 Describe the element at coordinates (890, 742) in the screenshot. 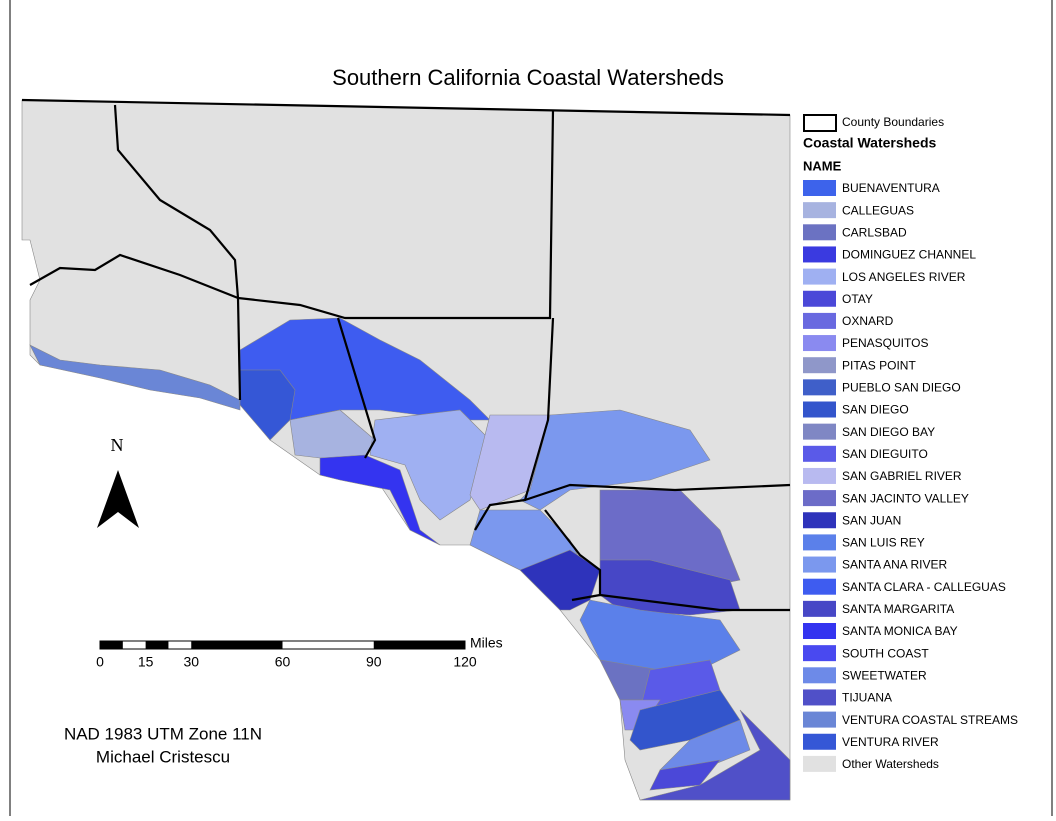

I see `legend-label: VENTURA RIVER` at that location.